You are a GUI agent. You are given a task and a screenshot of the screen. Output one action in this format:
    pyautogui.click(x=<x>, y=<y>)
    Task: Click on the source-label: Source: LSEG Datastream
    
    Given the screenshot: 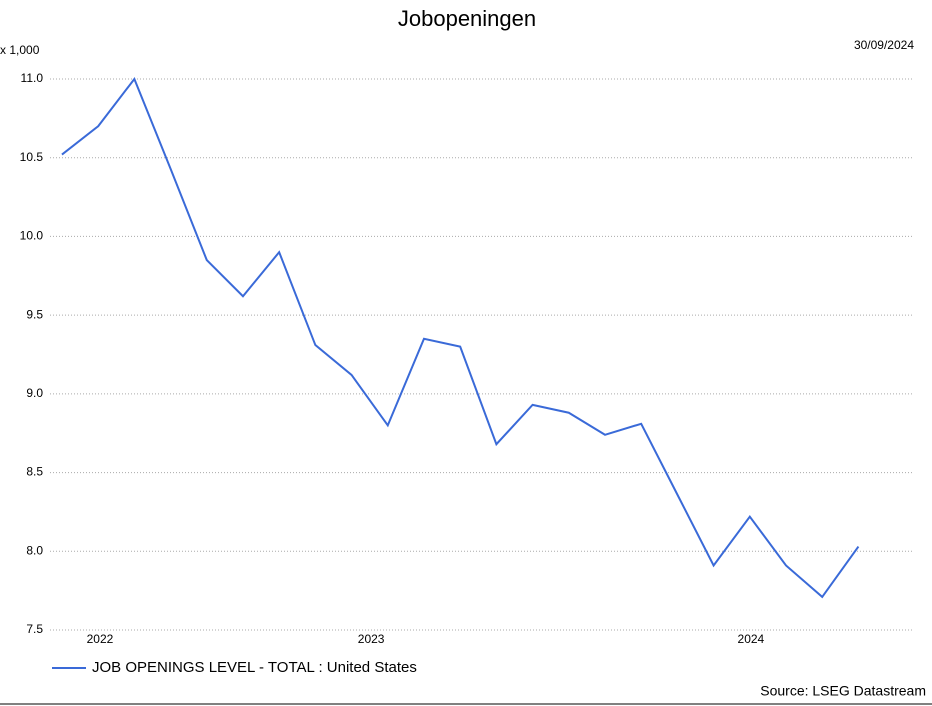 What is the action you would take?
    pyautogui.click(x=843, y=691)
    